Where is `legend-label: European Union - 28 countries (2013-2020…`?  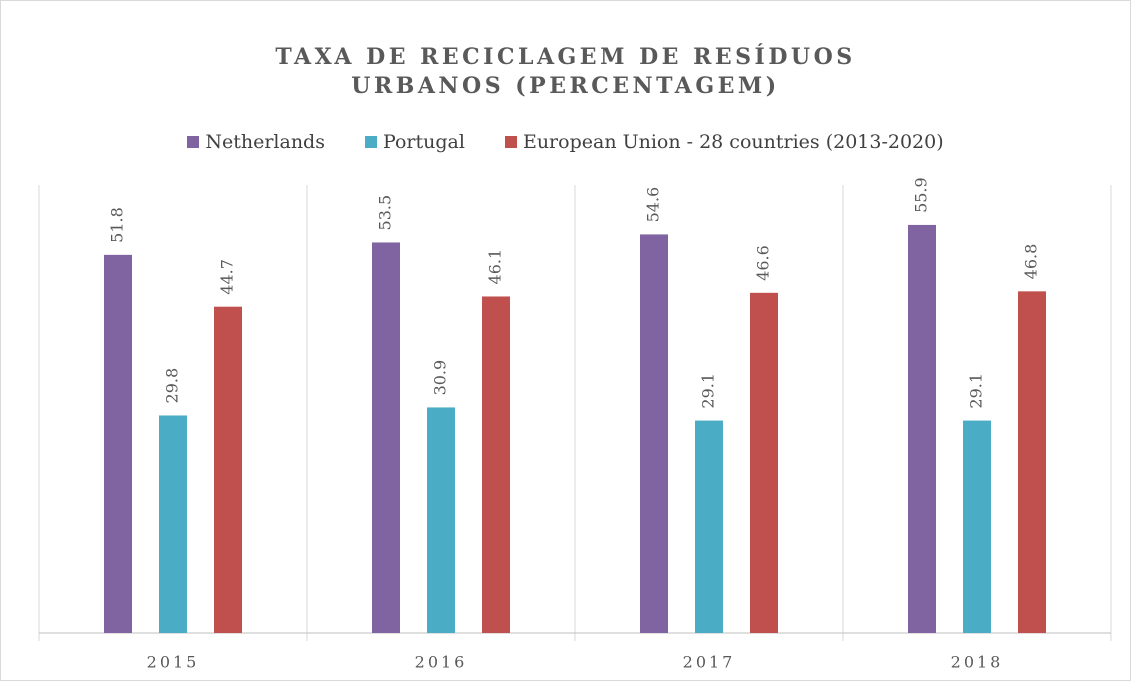 legend-label: European Union - 28 countries (2013-2020… is located at coordinates (733, 142).